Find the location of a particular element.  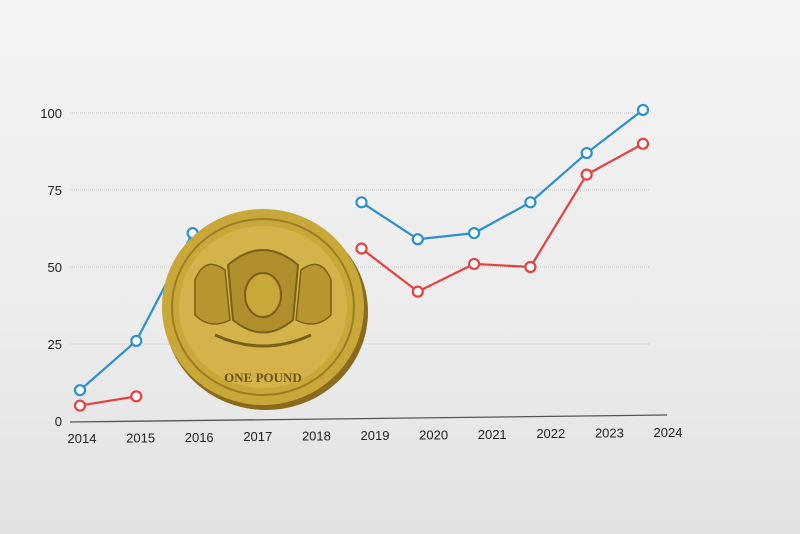

x-tick-label: 2024 is located at coordinates (668, 432).